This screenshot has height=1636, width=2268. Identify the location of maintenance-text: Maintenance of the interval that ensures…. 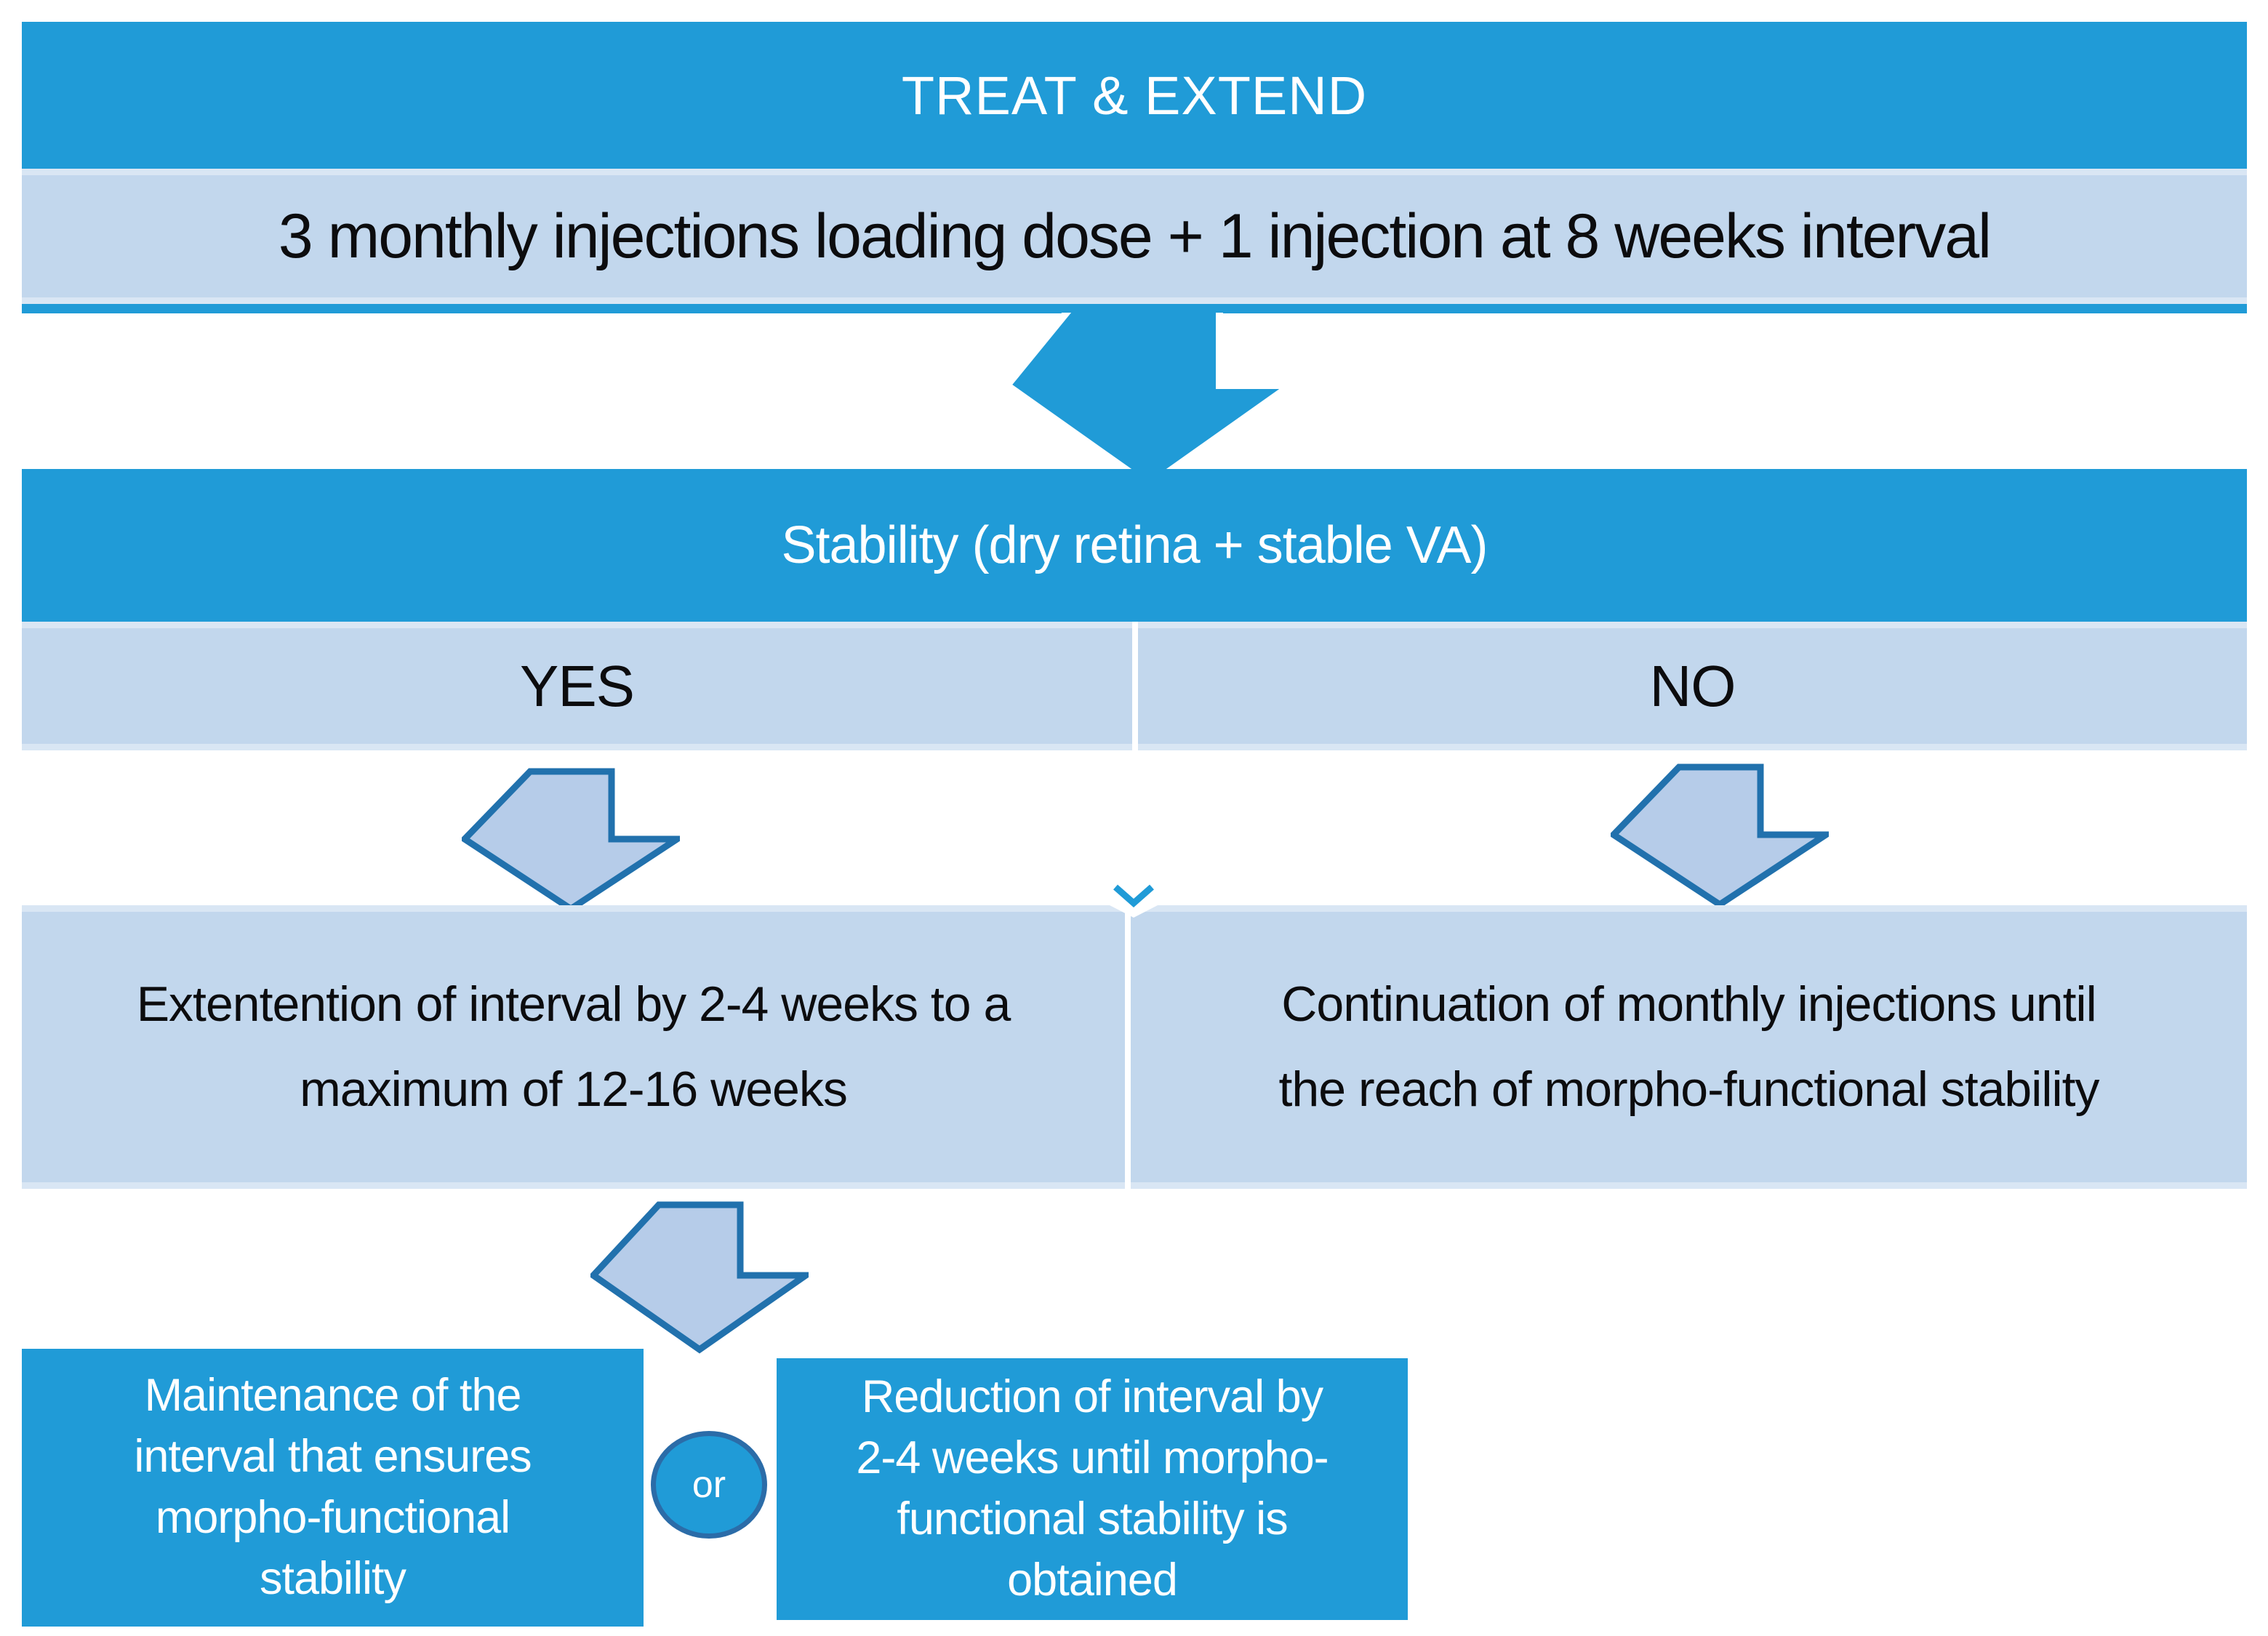
(333, 1487).